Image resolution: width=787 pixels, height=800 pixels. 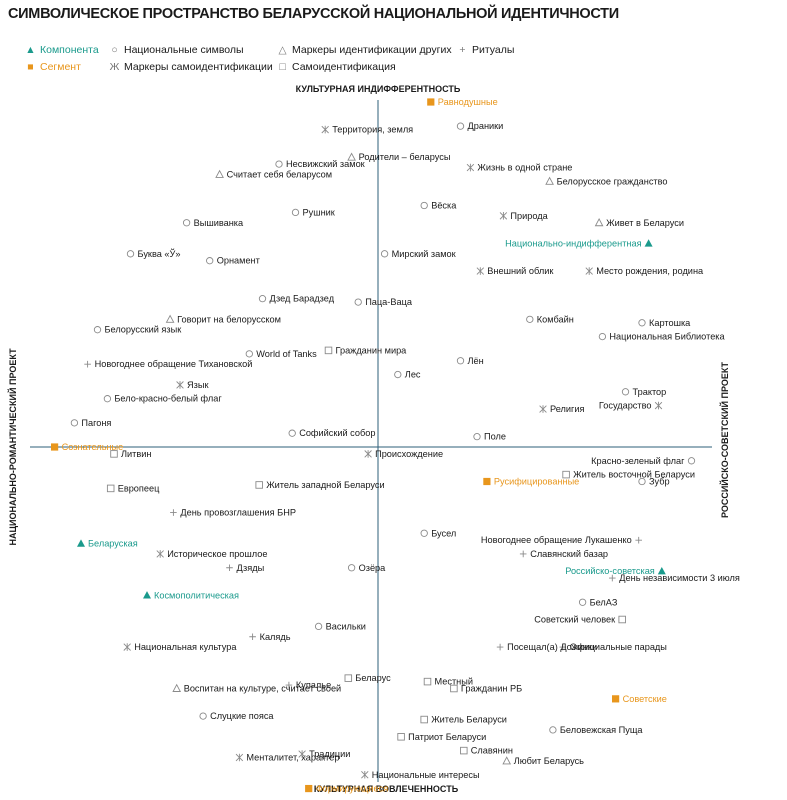 I want to click on point-symbol: Лён, so click(x=470, y=361).